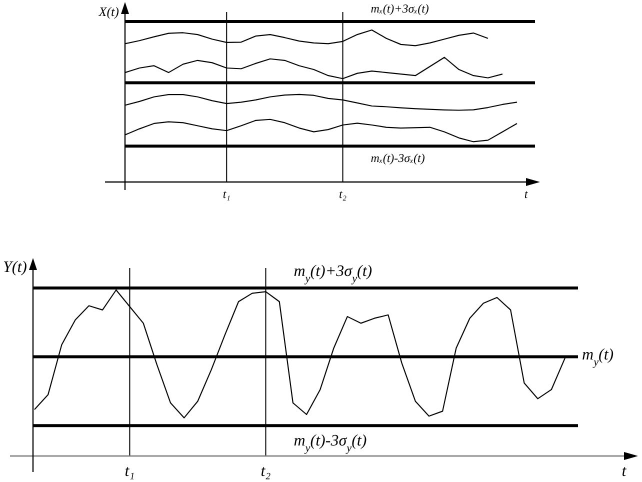 This screenshot has height=482, width=642. What do you see at coordinates (598, 357) in the screenshot?
I see `ref-line-label: m$_{y}$(t)` at bounding box center [598, 357].